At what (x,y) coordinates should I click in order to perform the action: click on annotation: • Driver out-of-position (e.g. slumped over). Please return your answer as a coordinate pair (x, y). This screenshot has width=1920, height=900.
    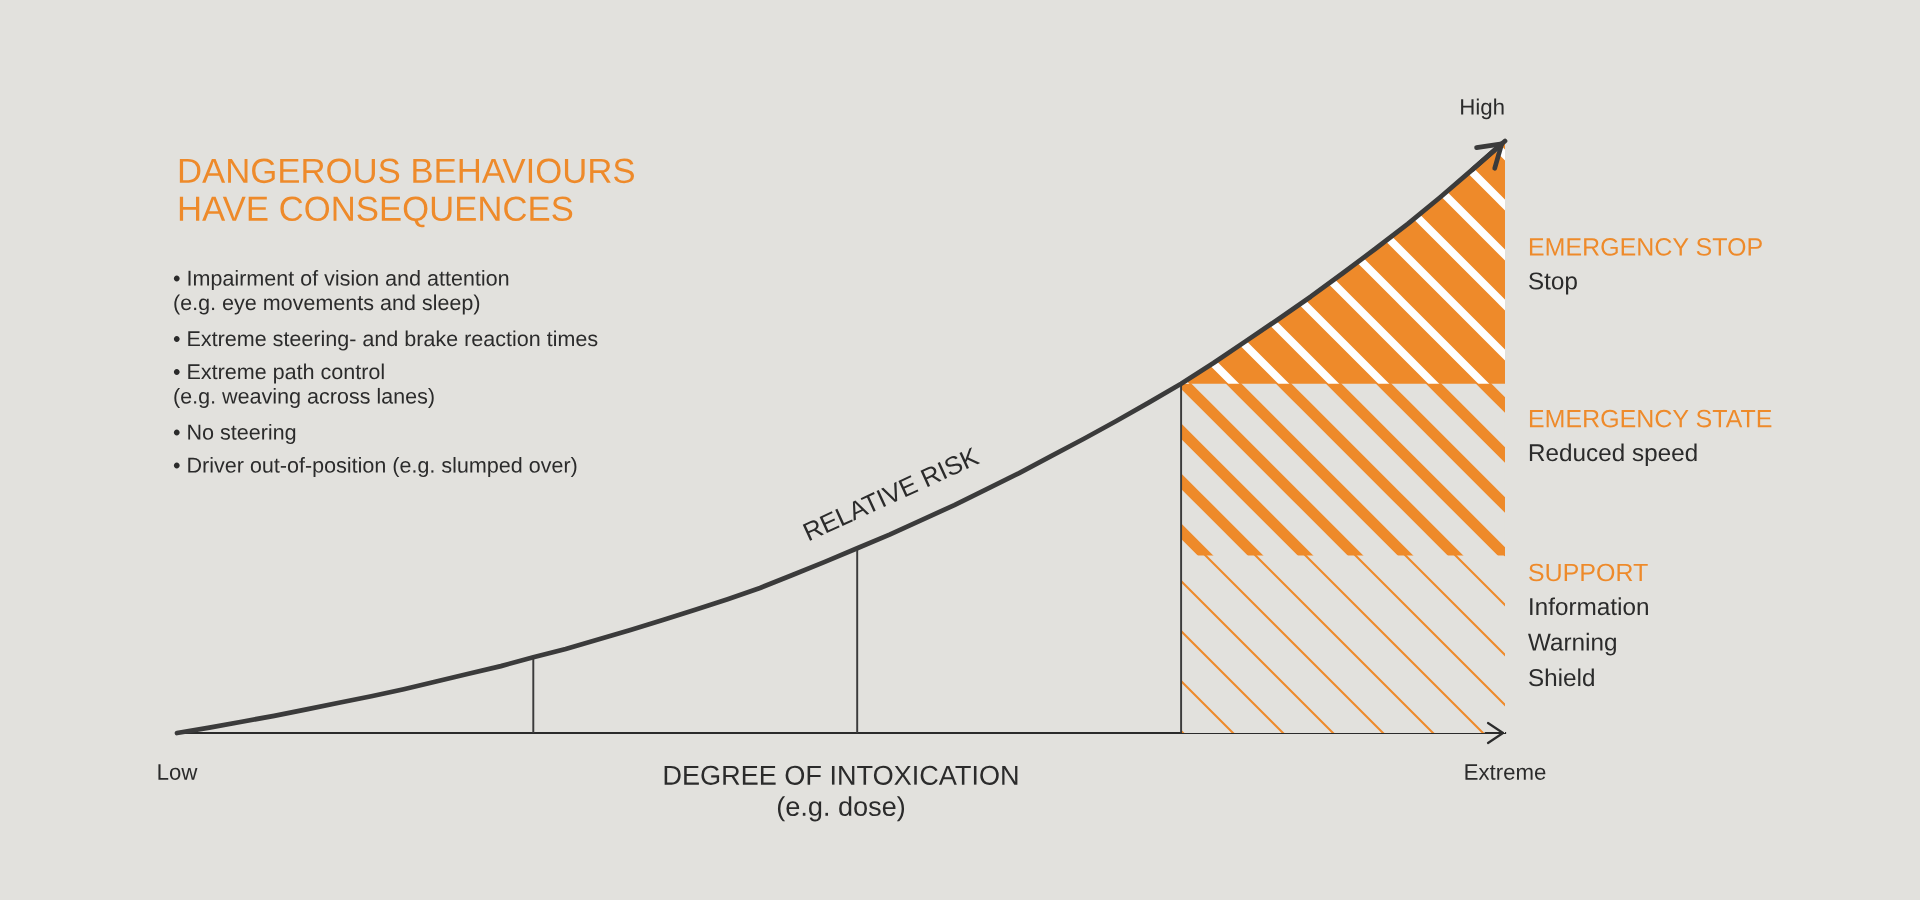
    Looking at the image, I should click on (375, 467).